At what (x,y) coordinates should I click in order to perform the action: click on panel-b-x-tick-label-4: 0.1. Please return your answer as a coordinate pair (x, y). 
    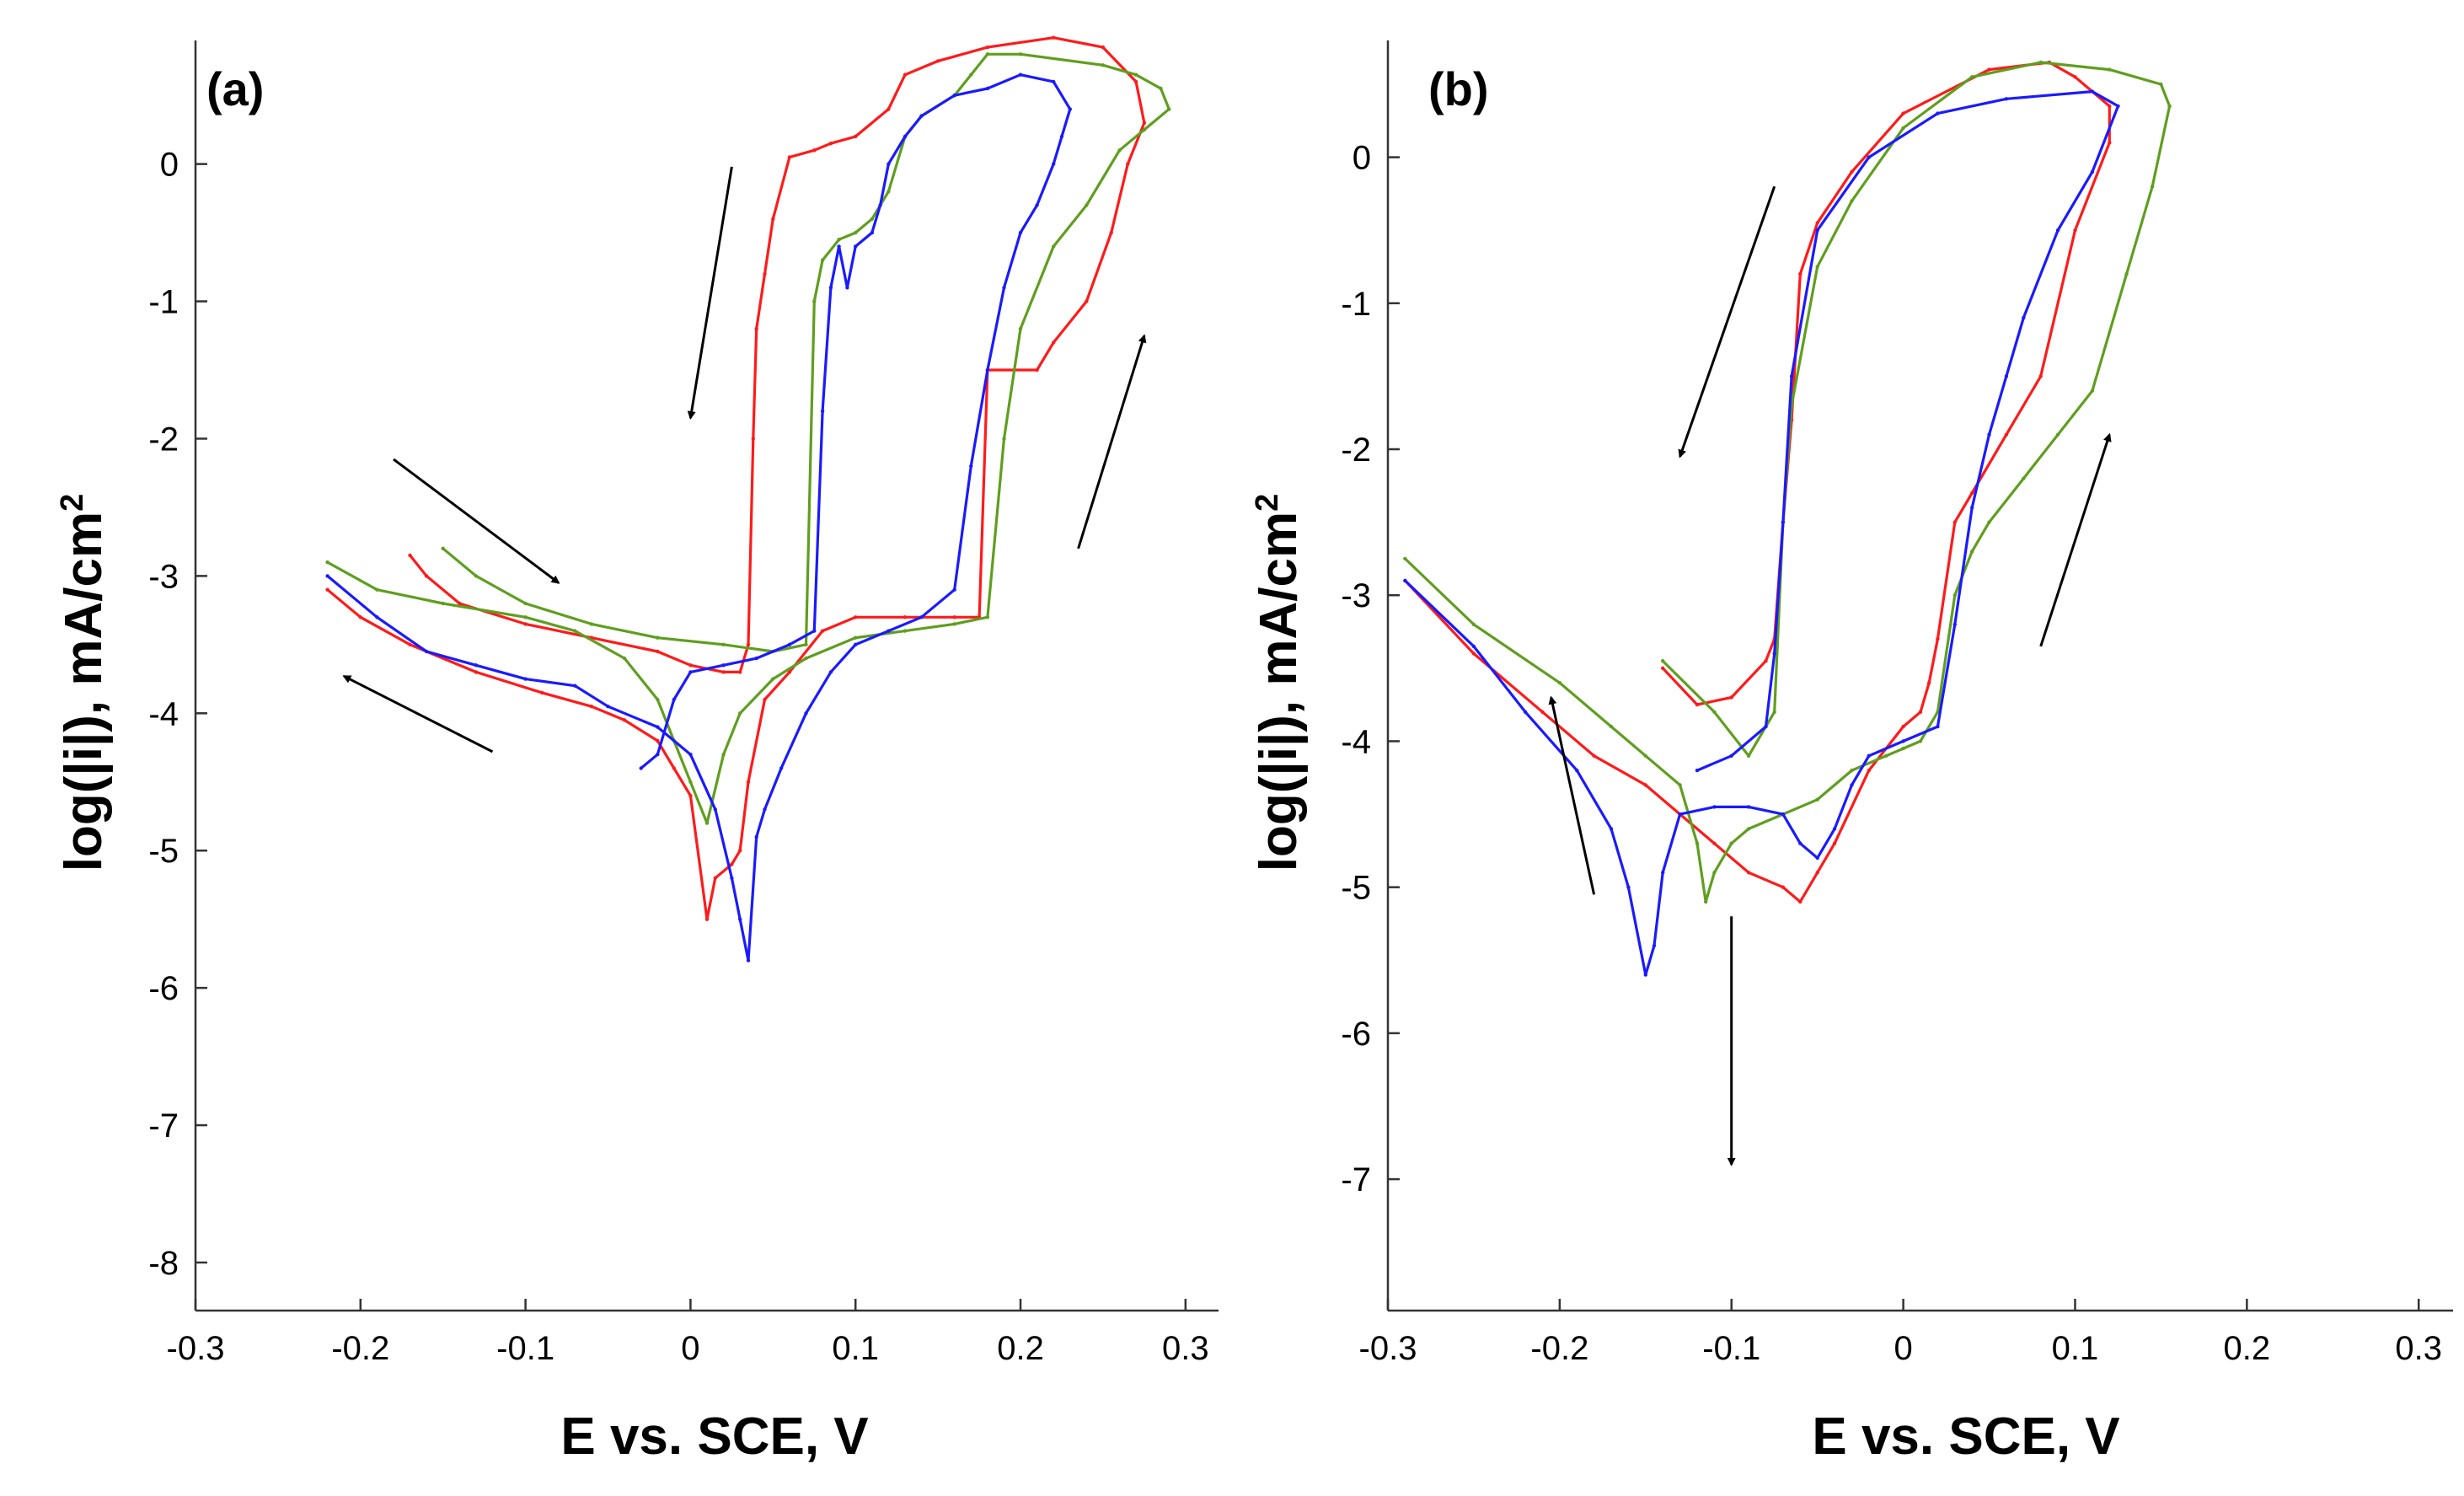
    Looking at the image, I should click on (2075, 1348).